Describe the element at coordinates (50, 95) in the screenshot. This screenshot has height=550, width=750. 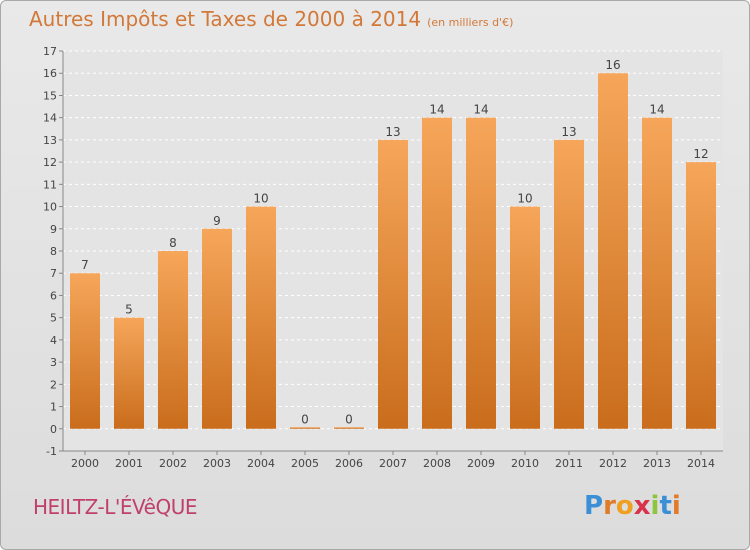
I see `y-tick-label: 15` at that location.